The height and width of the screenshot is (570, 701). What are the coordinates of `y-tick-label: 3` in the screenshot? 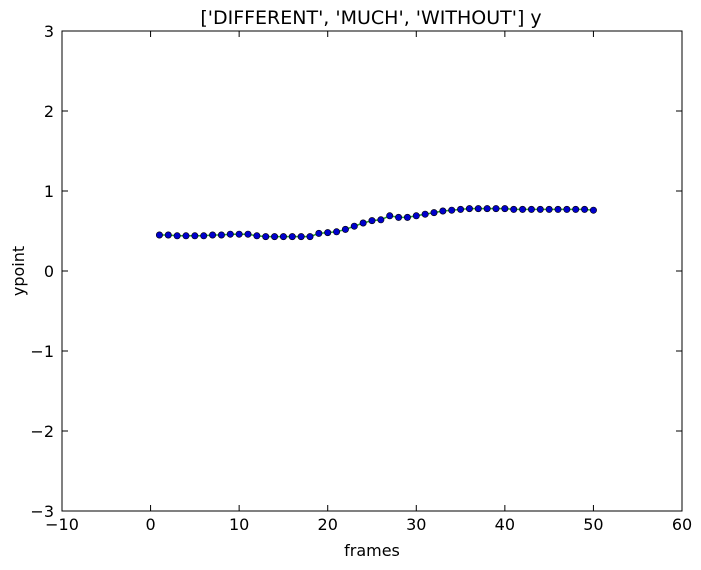 It's located at (49, 31).